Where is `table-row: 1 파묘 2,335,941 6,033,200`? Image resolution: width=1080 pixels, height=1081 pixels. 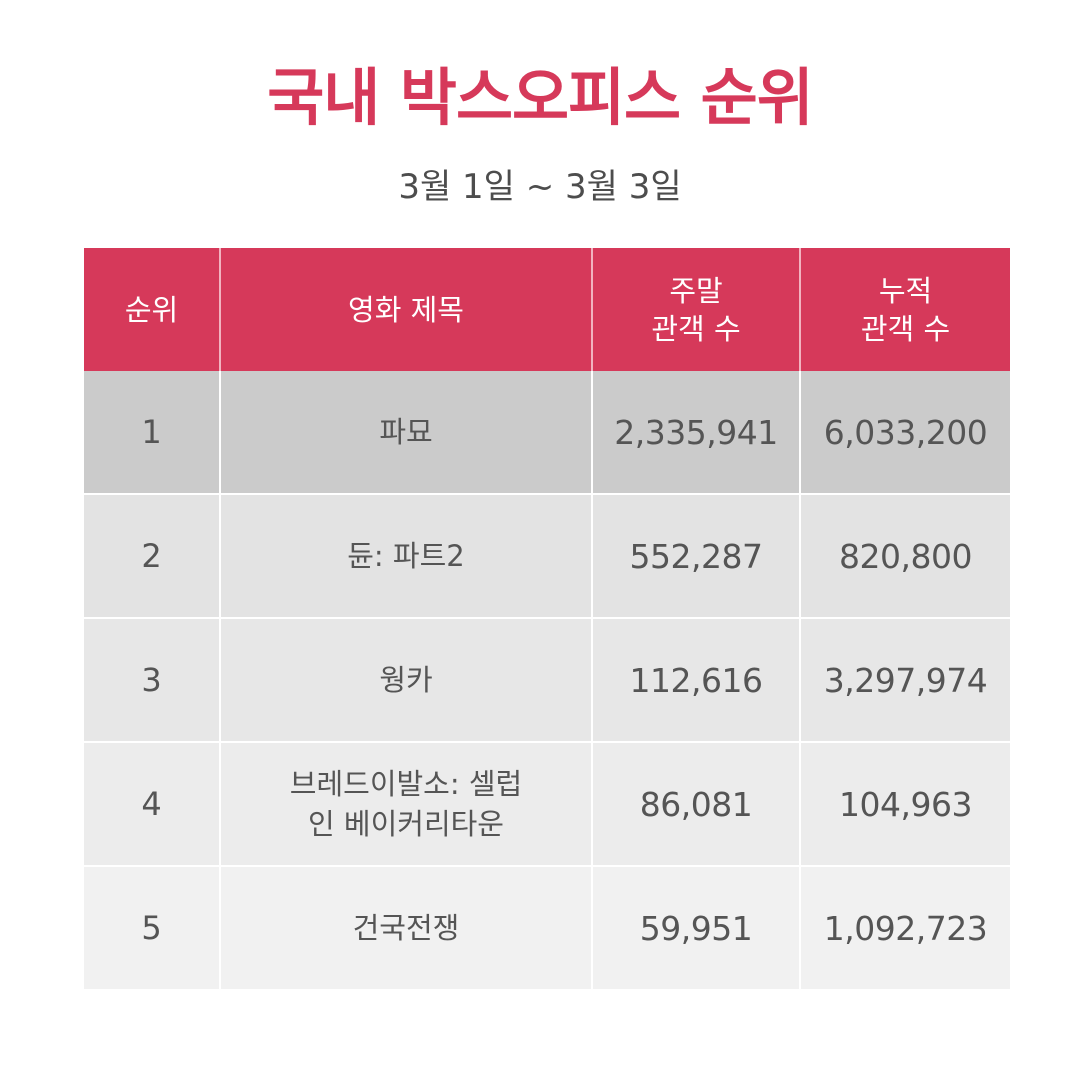 table-row: 1 파묘 2,335,941 6,033,200 is located at coordinates (547, 433).